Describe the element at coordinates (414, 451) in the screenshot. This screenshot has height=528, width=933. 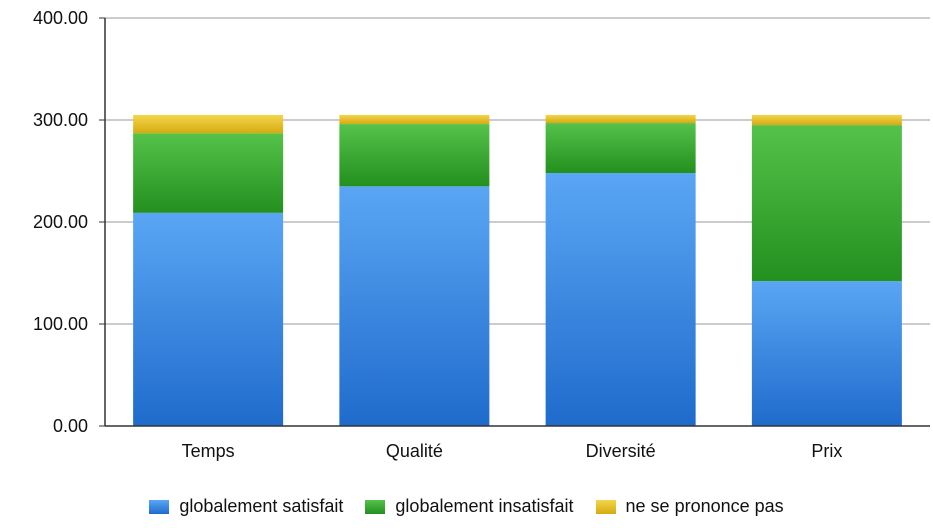
I see `x-tick-label: Qualité` at that location.